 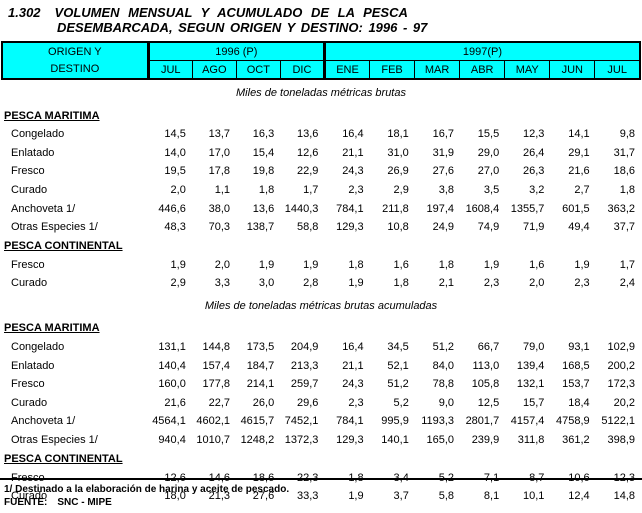 I want to click on value-cell: 131,1, so click(x=172, y=347).